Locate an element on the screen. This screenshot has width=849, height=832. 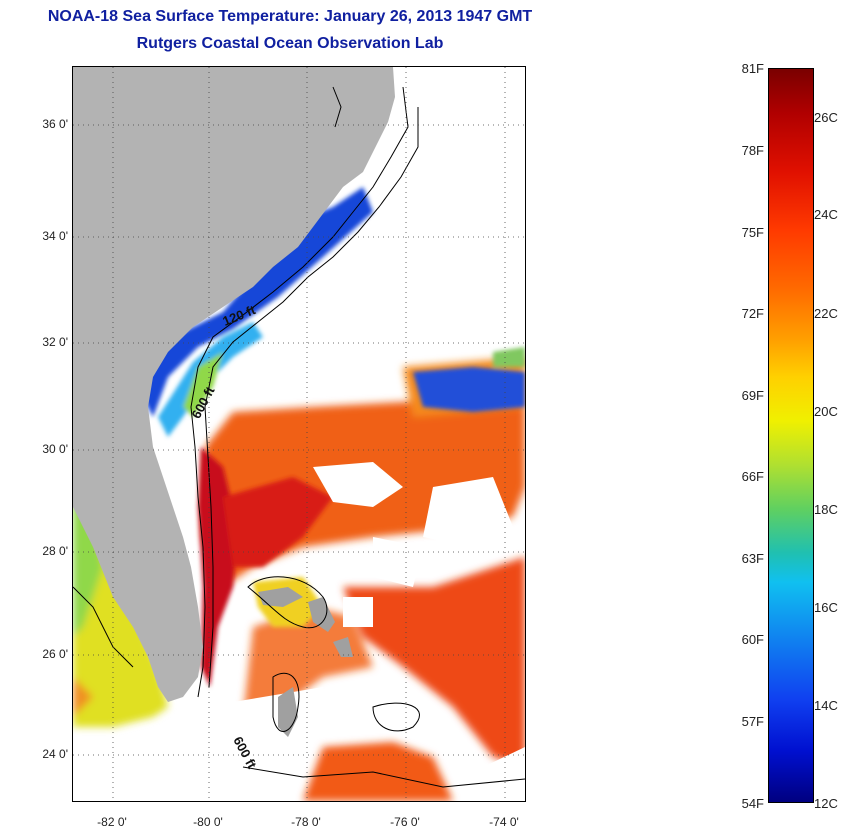
lat-label-24: 24 0' is located at coordinates (55, 754).